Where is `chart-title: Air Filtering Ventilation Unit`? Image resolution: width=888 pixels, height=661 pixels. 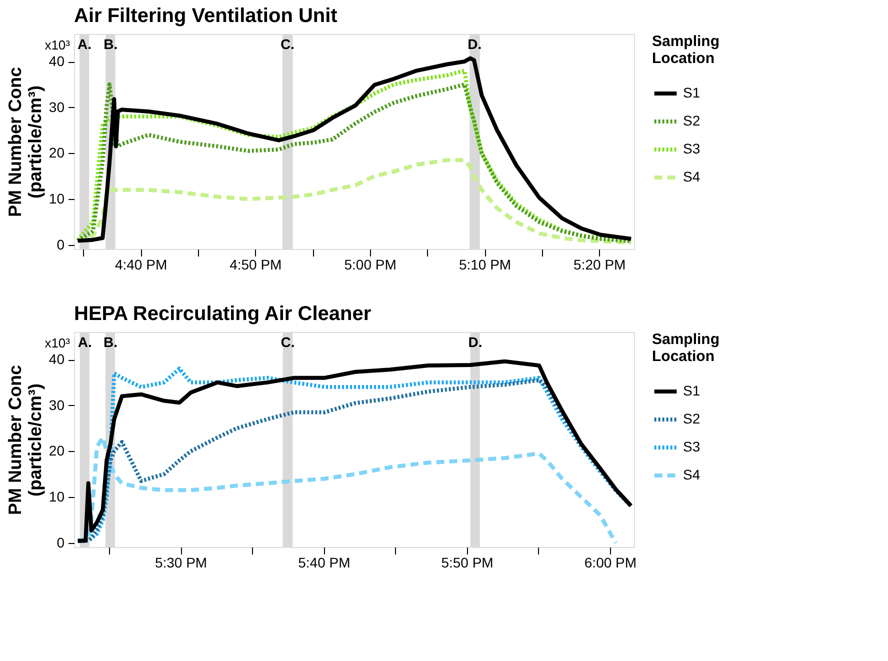
chart-title: Air Filtering Ventilation Unit is located at coordinates (206, 16).